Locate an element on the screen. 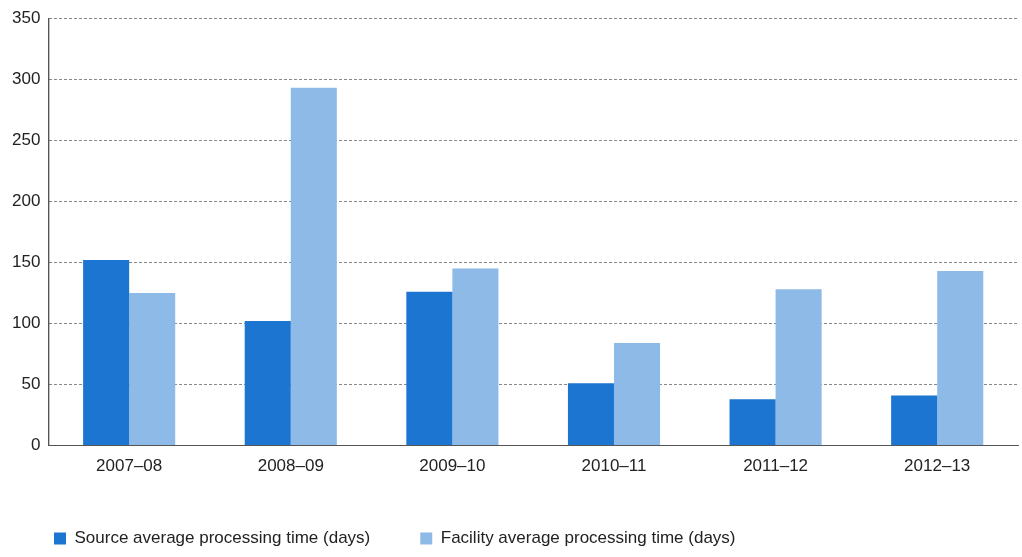 This screenshot has width=1022, height=557. y-tick-label: 150 is located at coordinates (26, 262).